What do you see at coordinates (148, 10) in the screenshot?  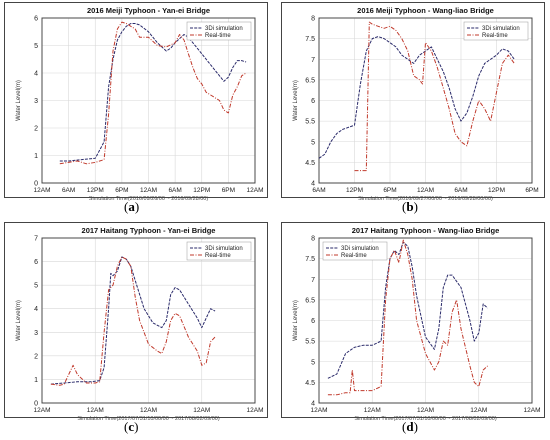 I see `chart-title: 2016 Meiji Typhoon - Yan-ei Bridge` at bounding box center [148, 10].